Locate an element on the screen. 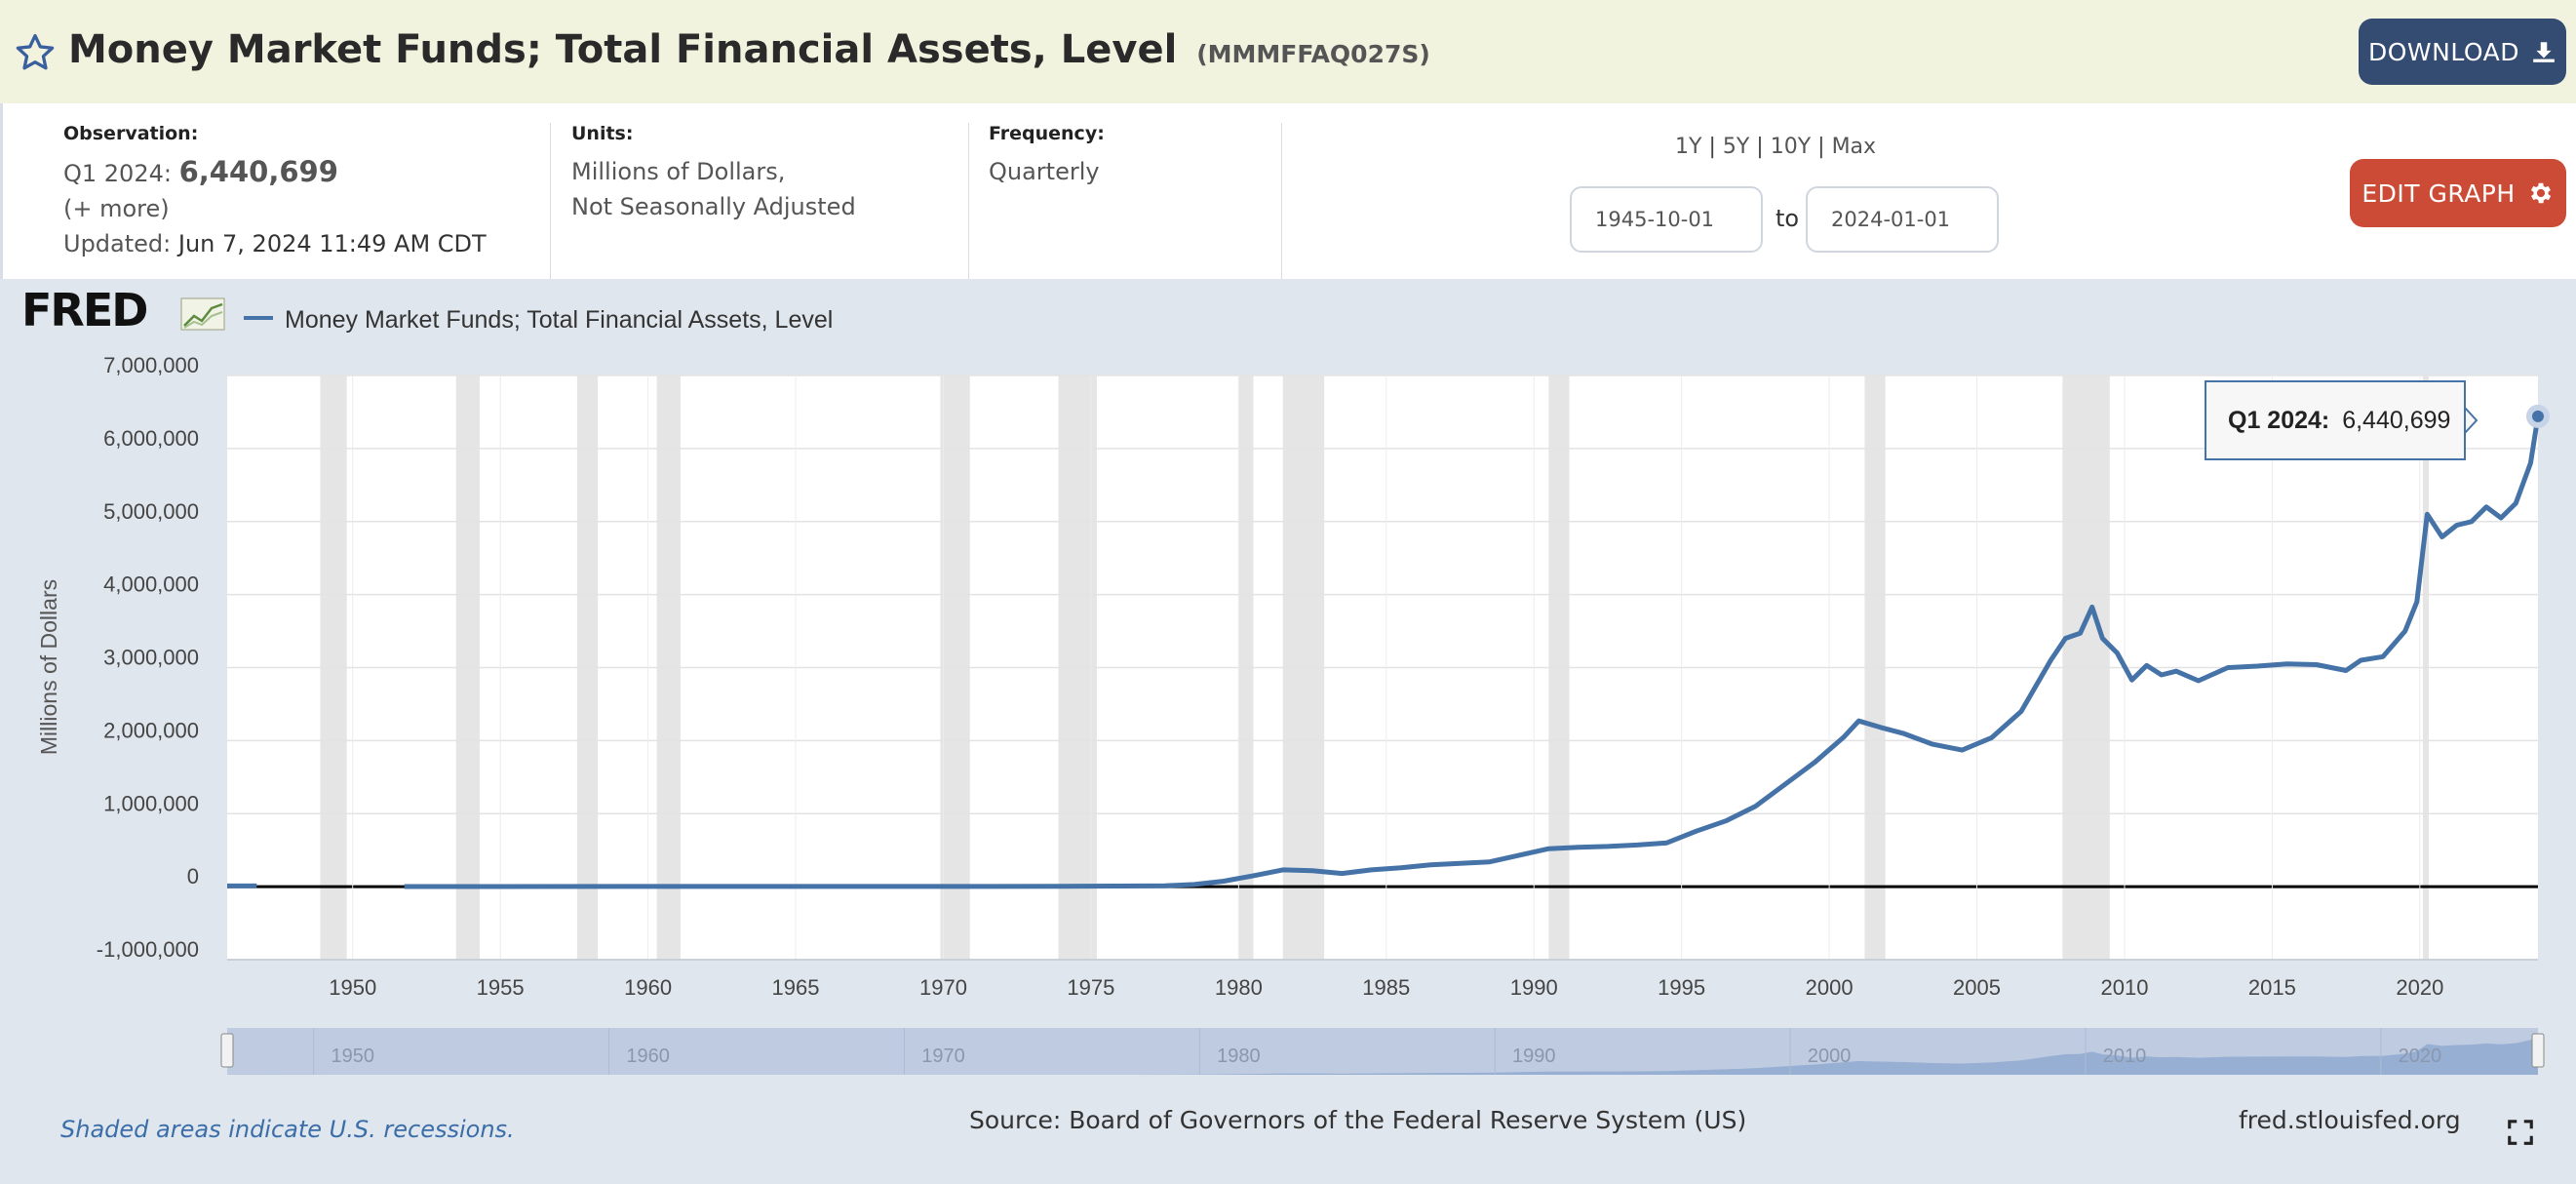  last-data-point is located at coordinates (2538, 416).